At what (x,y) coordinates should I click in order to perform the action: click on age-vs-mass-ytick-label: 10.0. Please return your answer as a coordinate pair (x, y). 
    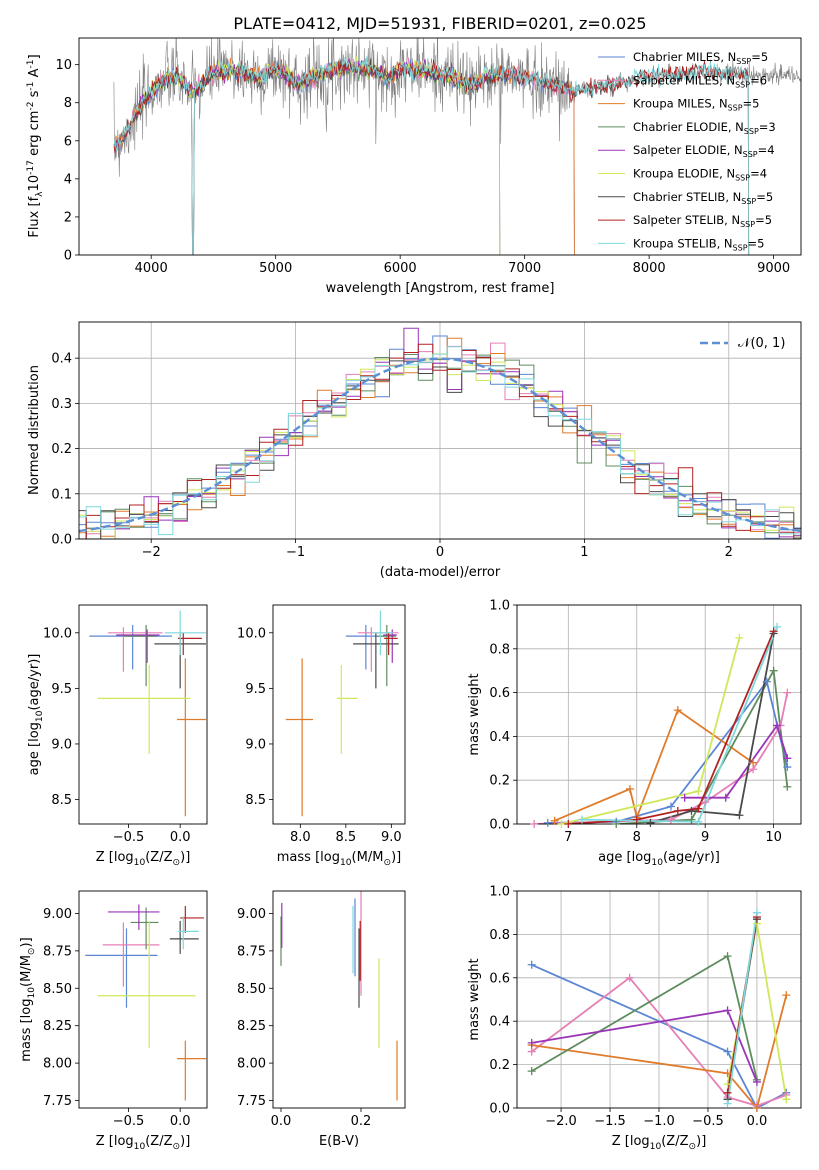
    Looking at the image, I should click on (251, 633).